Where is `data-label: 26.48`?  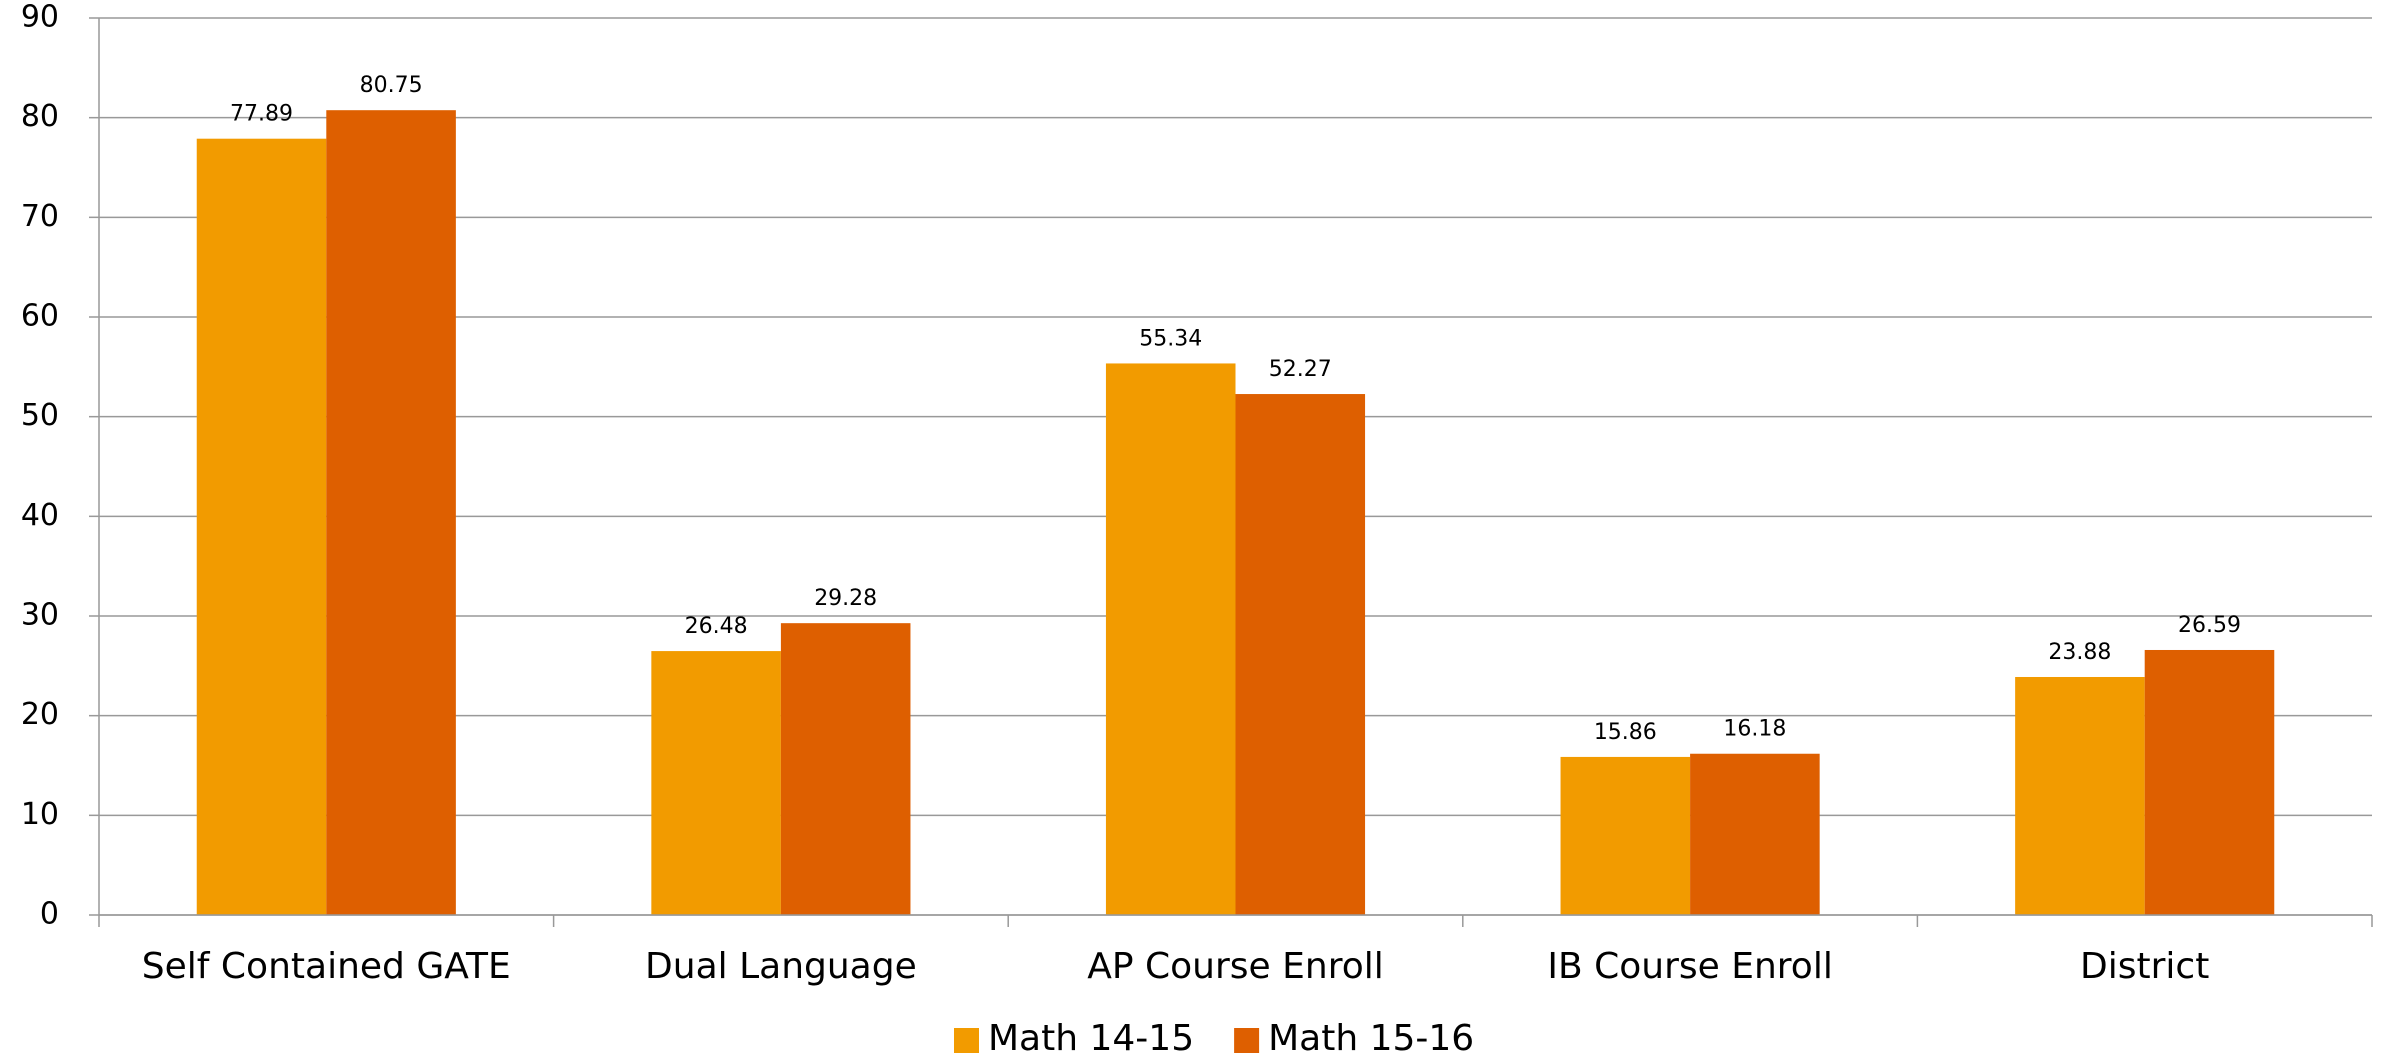 data-label: 26.48 is located at coordinates (716, 626).